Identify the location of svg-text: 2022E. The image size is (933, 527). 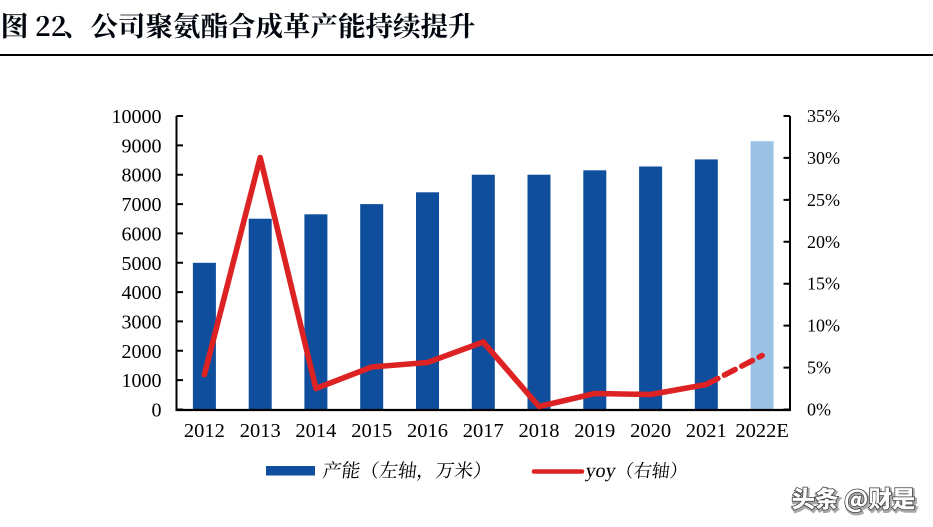
(762, 431).